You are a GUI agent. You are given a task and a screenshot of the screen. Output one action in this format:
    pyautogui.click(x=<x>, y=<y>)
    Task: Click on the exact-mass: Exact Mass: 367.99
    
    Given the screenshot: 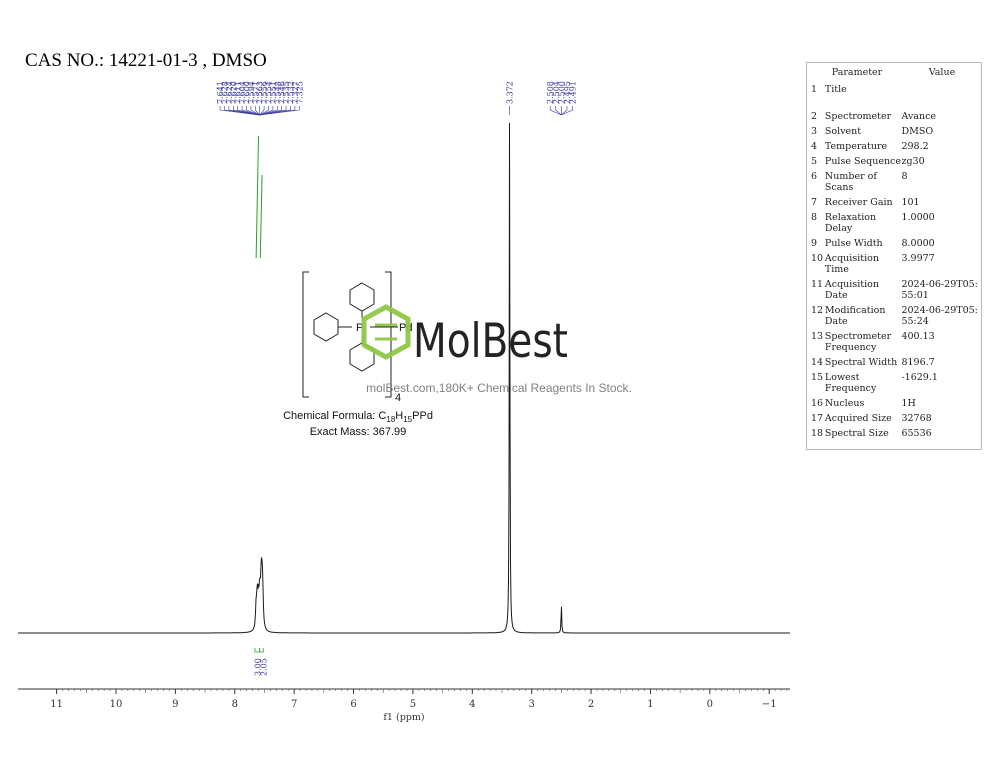 What is the action you would take?
    pyautogui.click(x=358, y=432)
    